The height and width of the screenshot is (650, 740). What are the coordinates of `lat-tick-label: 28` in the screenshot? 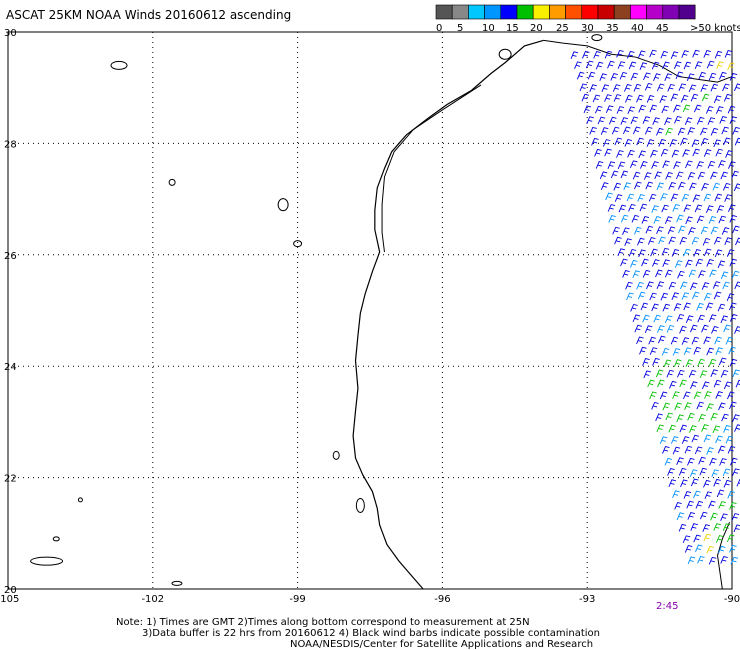 It's located at (10, 144).